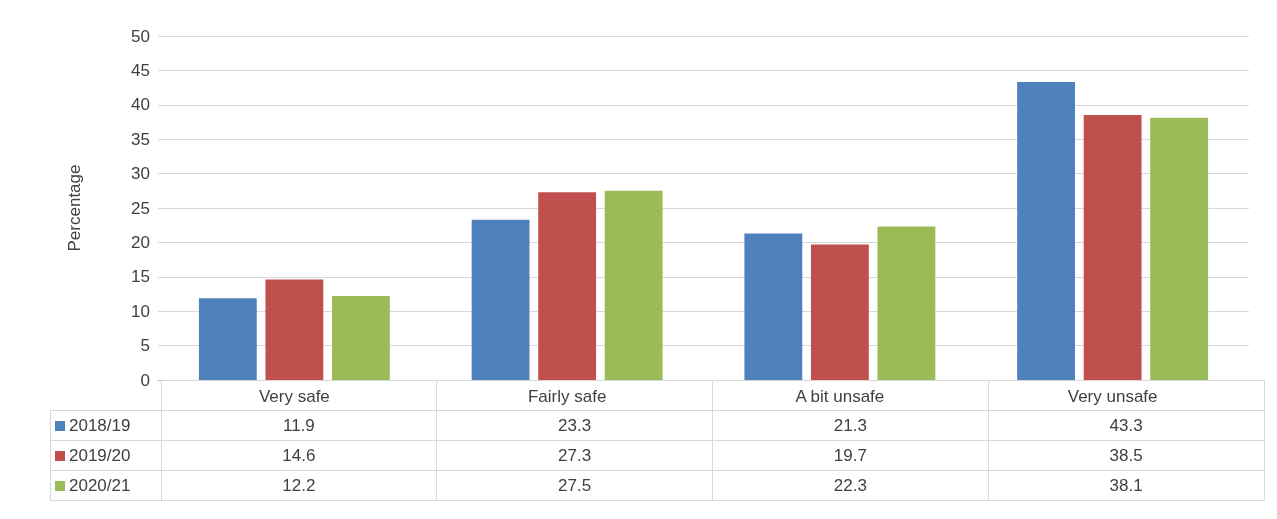 The height and width of the screenshot is (519, 1277). I want to click on data-label: 14.6, so click(299, 455).